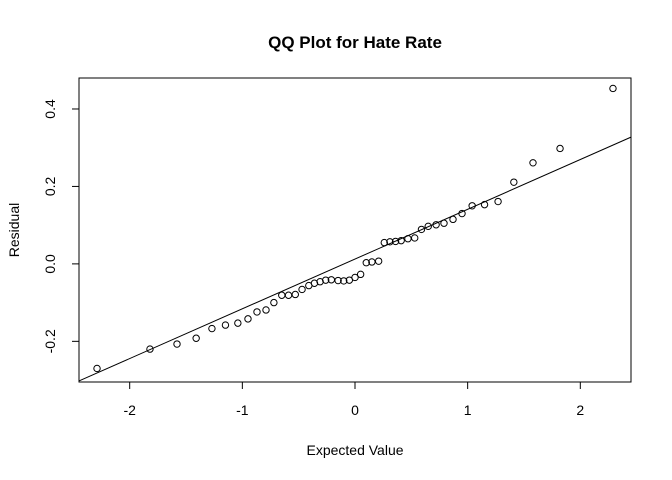  Describe the element at coordinates (14, 230) in the screenshot. I see `y-axis-label: Residual` at that location.